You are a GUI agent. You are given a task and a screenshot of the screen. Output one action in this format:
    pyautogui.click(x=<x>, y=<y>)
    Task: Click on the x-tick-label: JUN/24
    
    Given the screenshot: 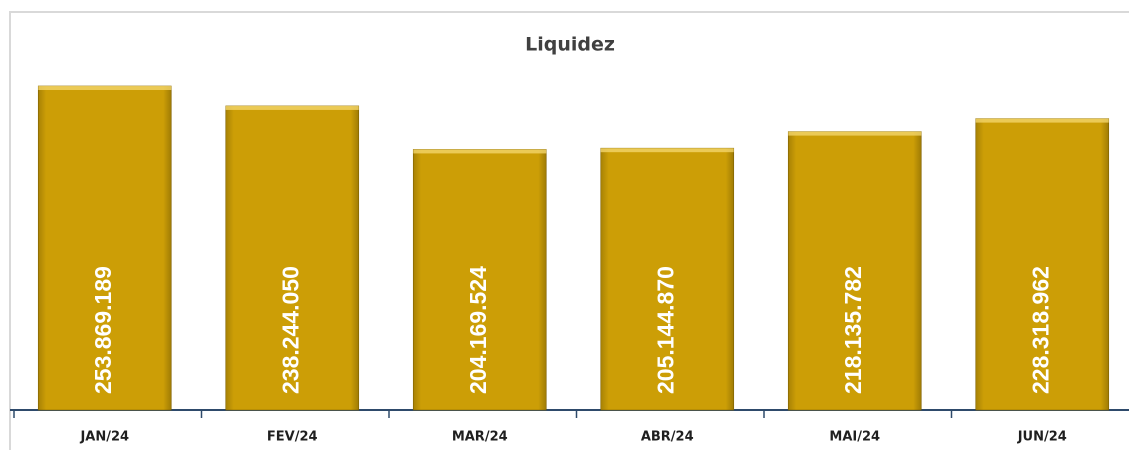 What is the action you would take?
    pyautogui.click(x=1042, y=437)
    